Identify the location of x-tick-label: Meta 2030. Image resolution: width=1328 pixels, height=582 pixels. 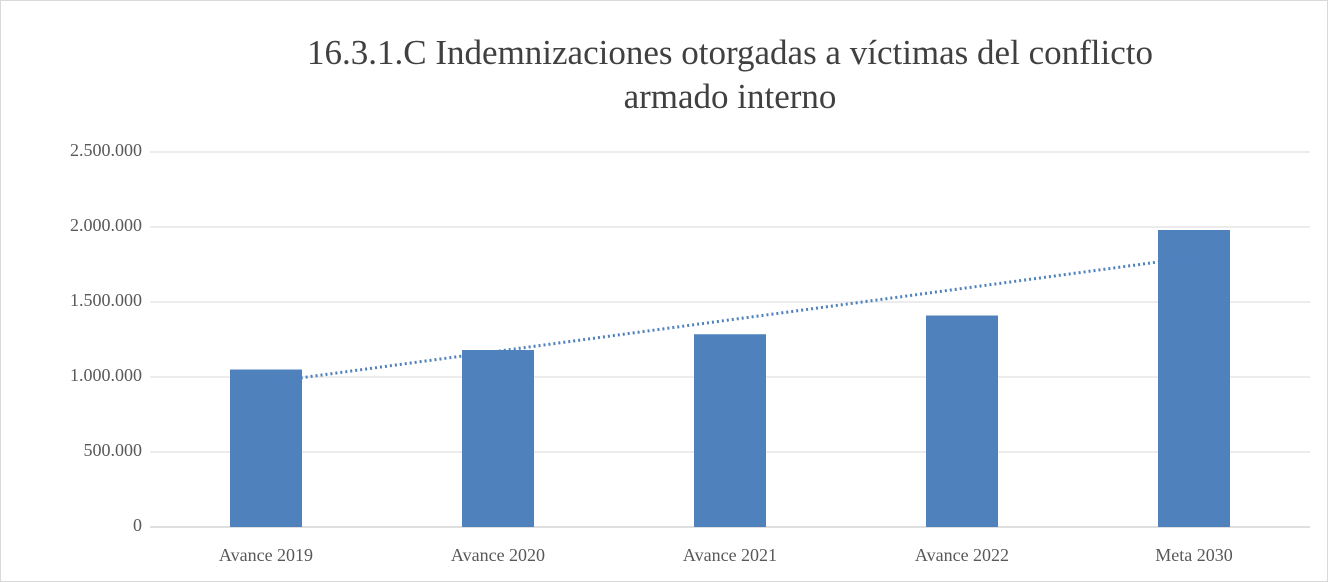
(1193, 555).